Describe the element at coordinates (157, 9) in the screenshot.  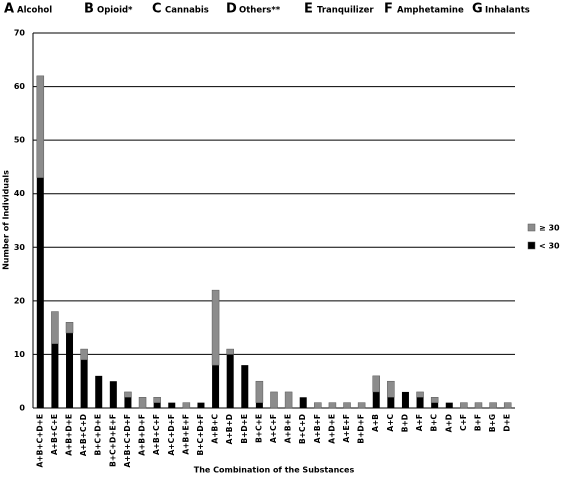
I see `key-letter: C` at that location.